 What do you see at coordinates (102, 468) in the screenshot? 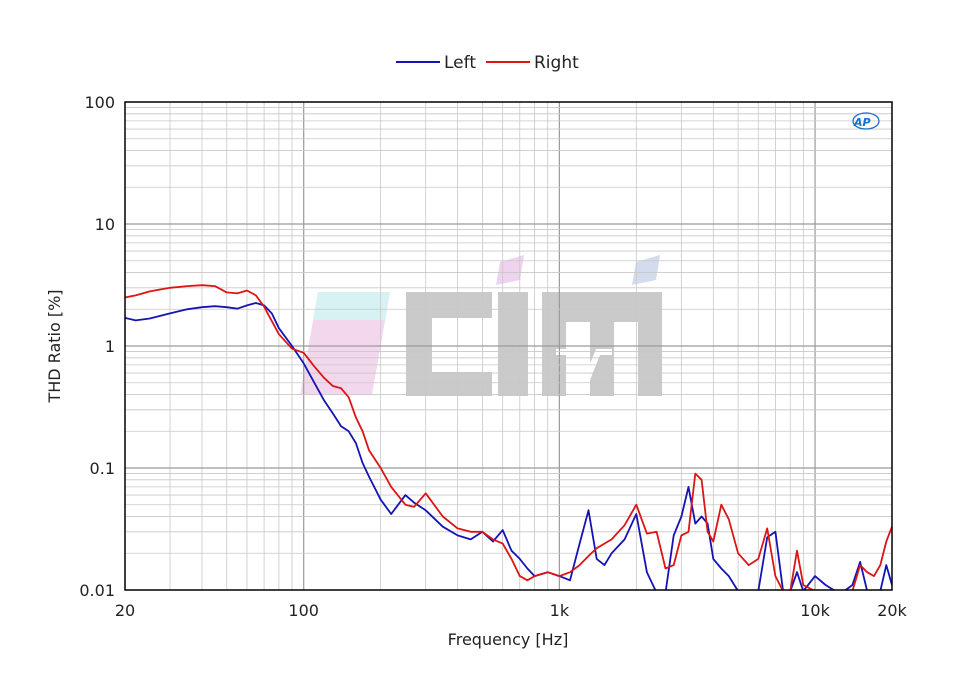
I see `y-tick-label: 0.1` at bounding box center [102, 468].